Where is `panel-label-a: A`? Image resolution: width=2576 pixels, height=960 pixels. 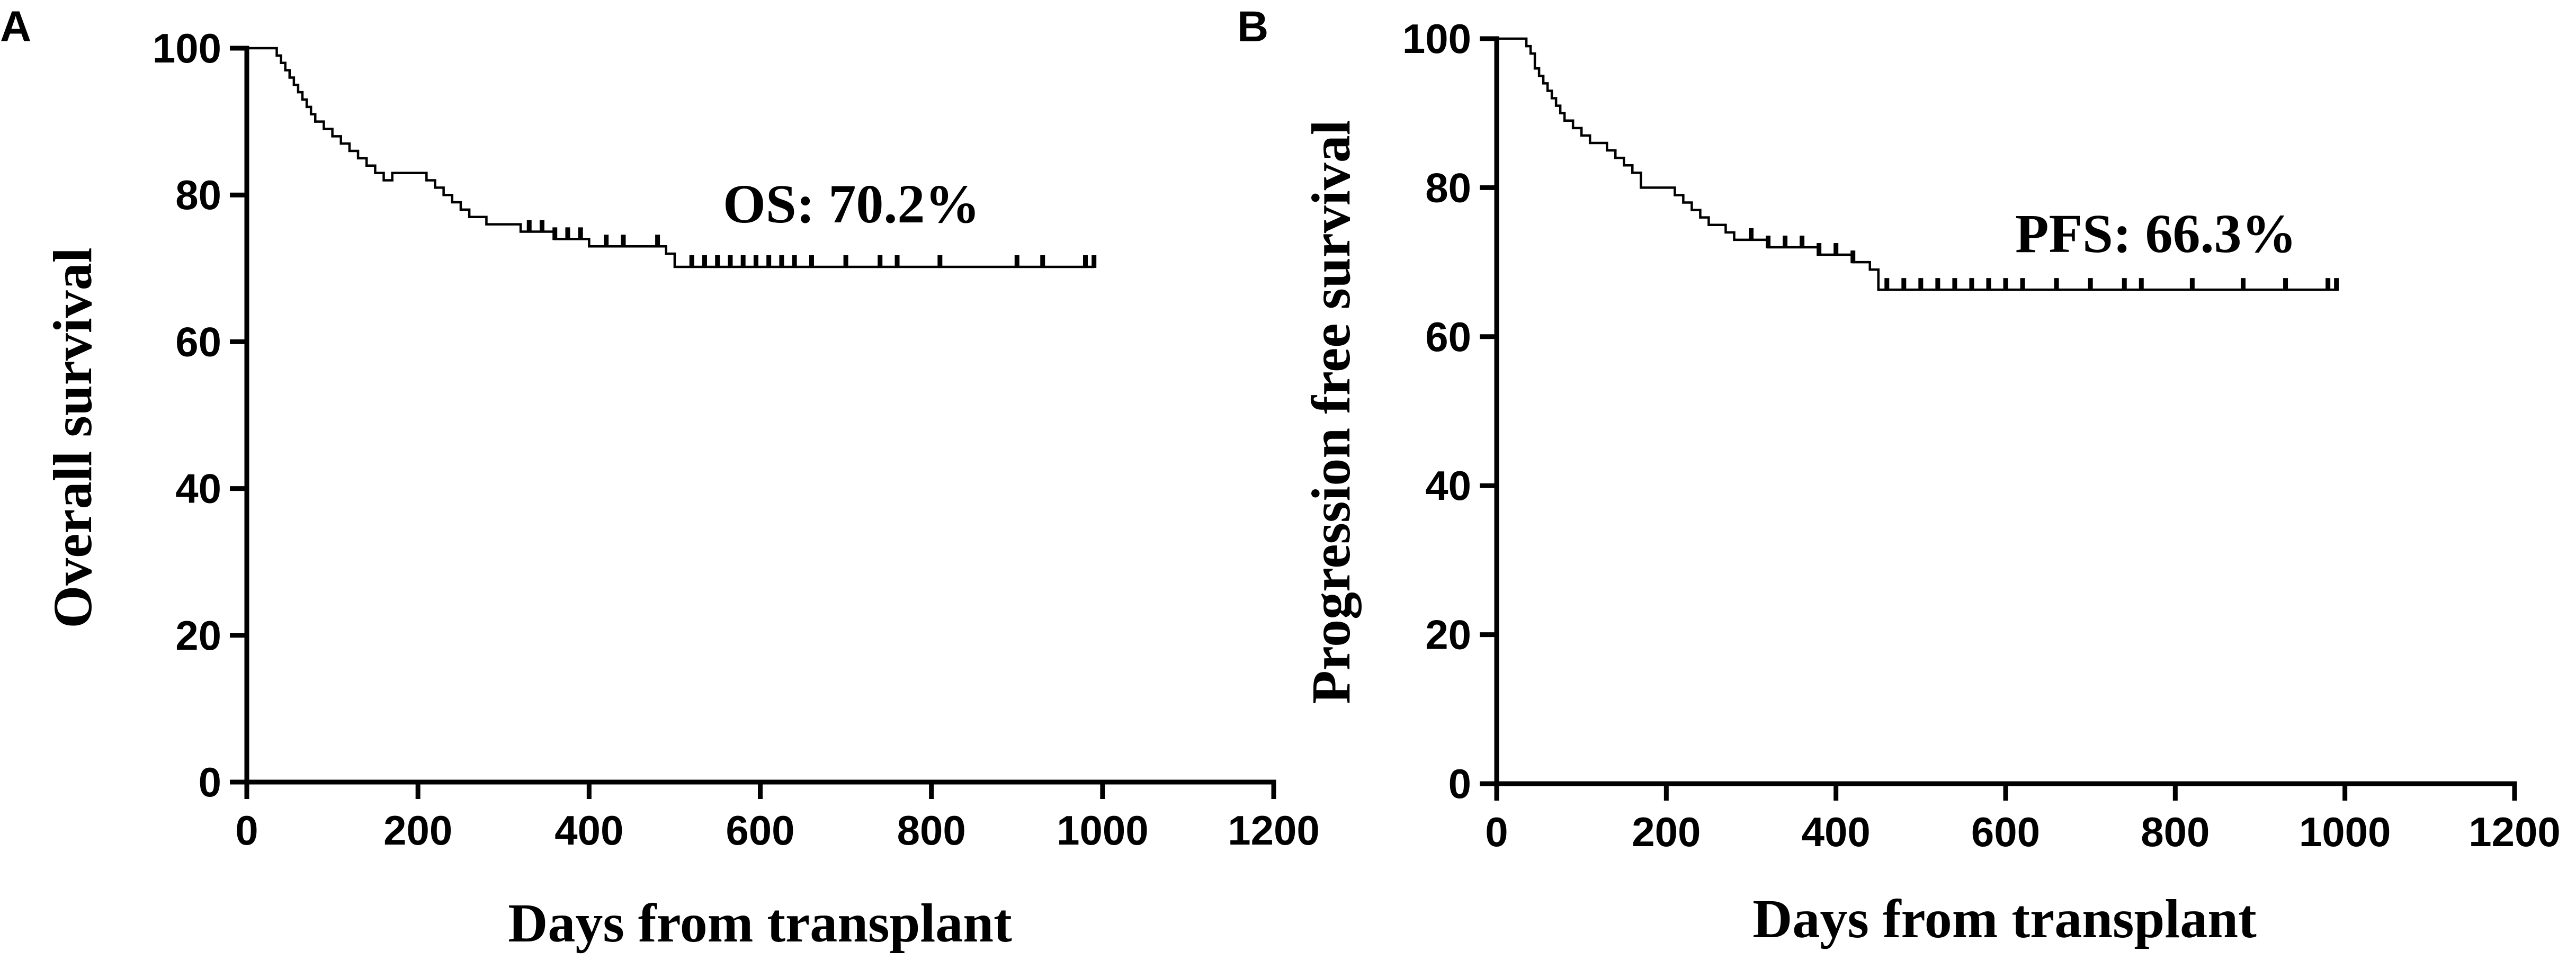
panel-label-a: A is located at coordinates (15, 27).